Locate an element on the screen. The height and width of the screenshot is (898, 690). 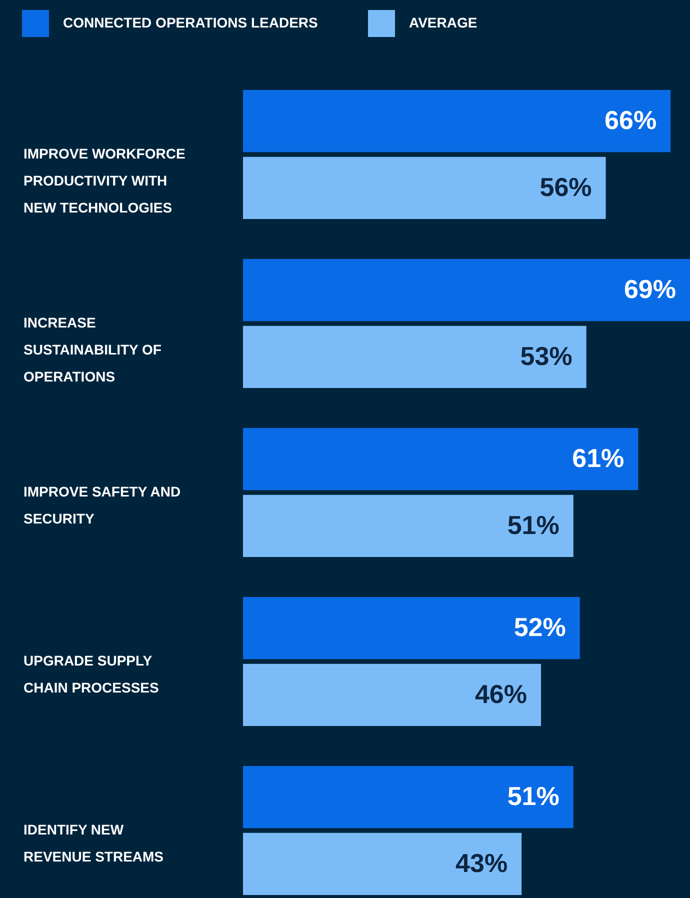
legend-label: CONNECTED OPERATIONS LEADERS is located at coordinates (190, 22).